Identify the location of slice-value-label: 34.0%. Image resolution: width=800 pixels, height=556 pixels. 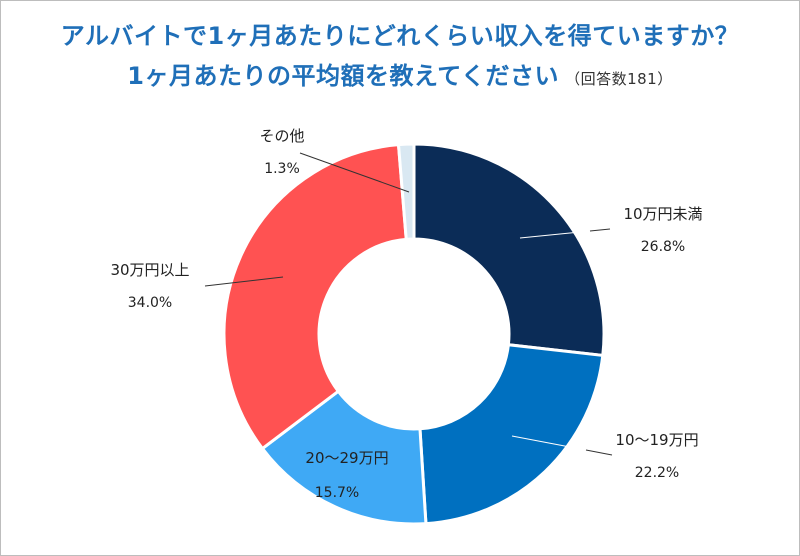
(150, 303).